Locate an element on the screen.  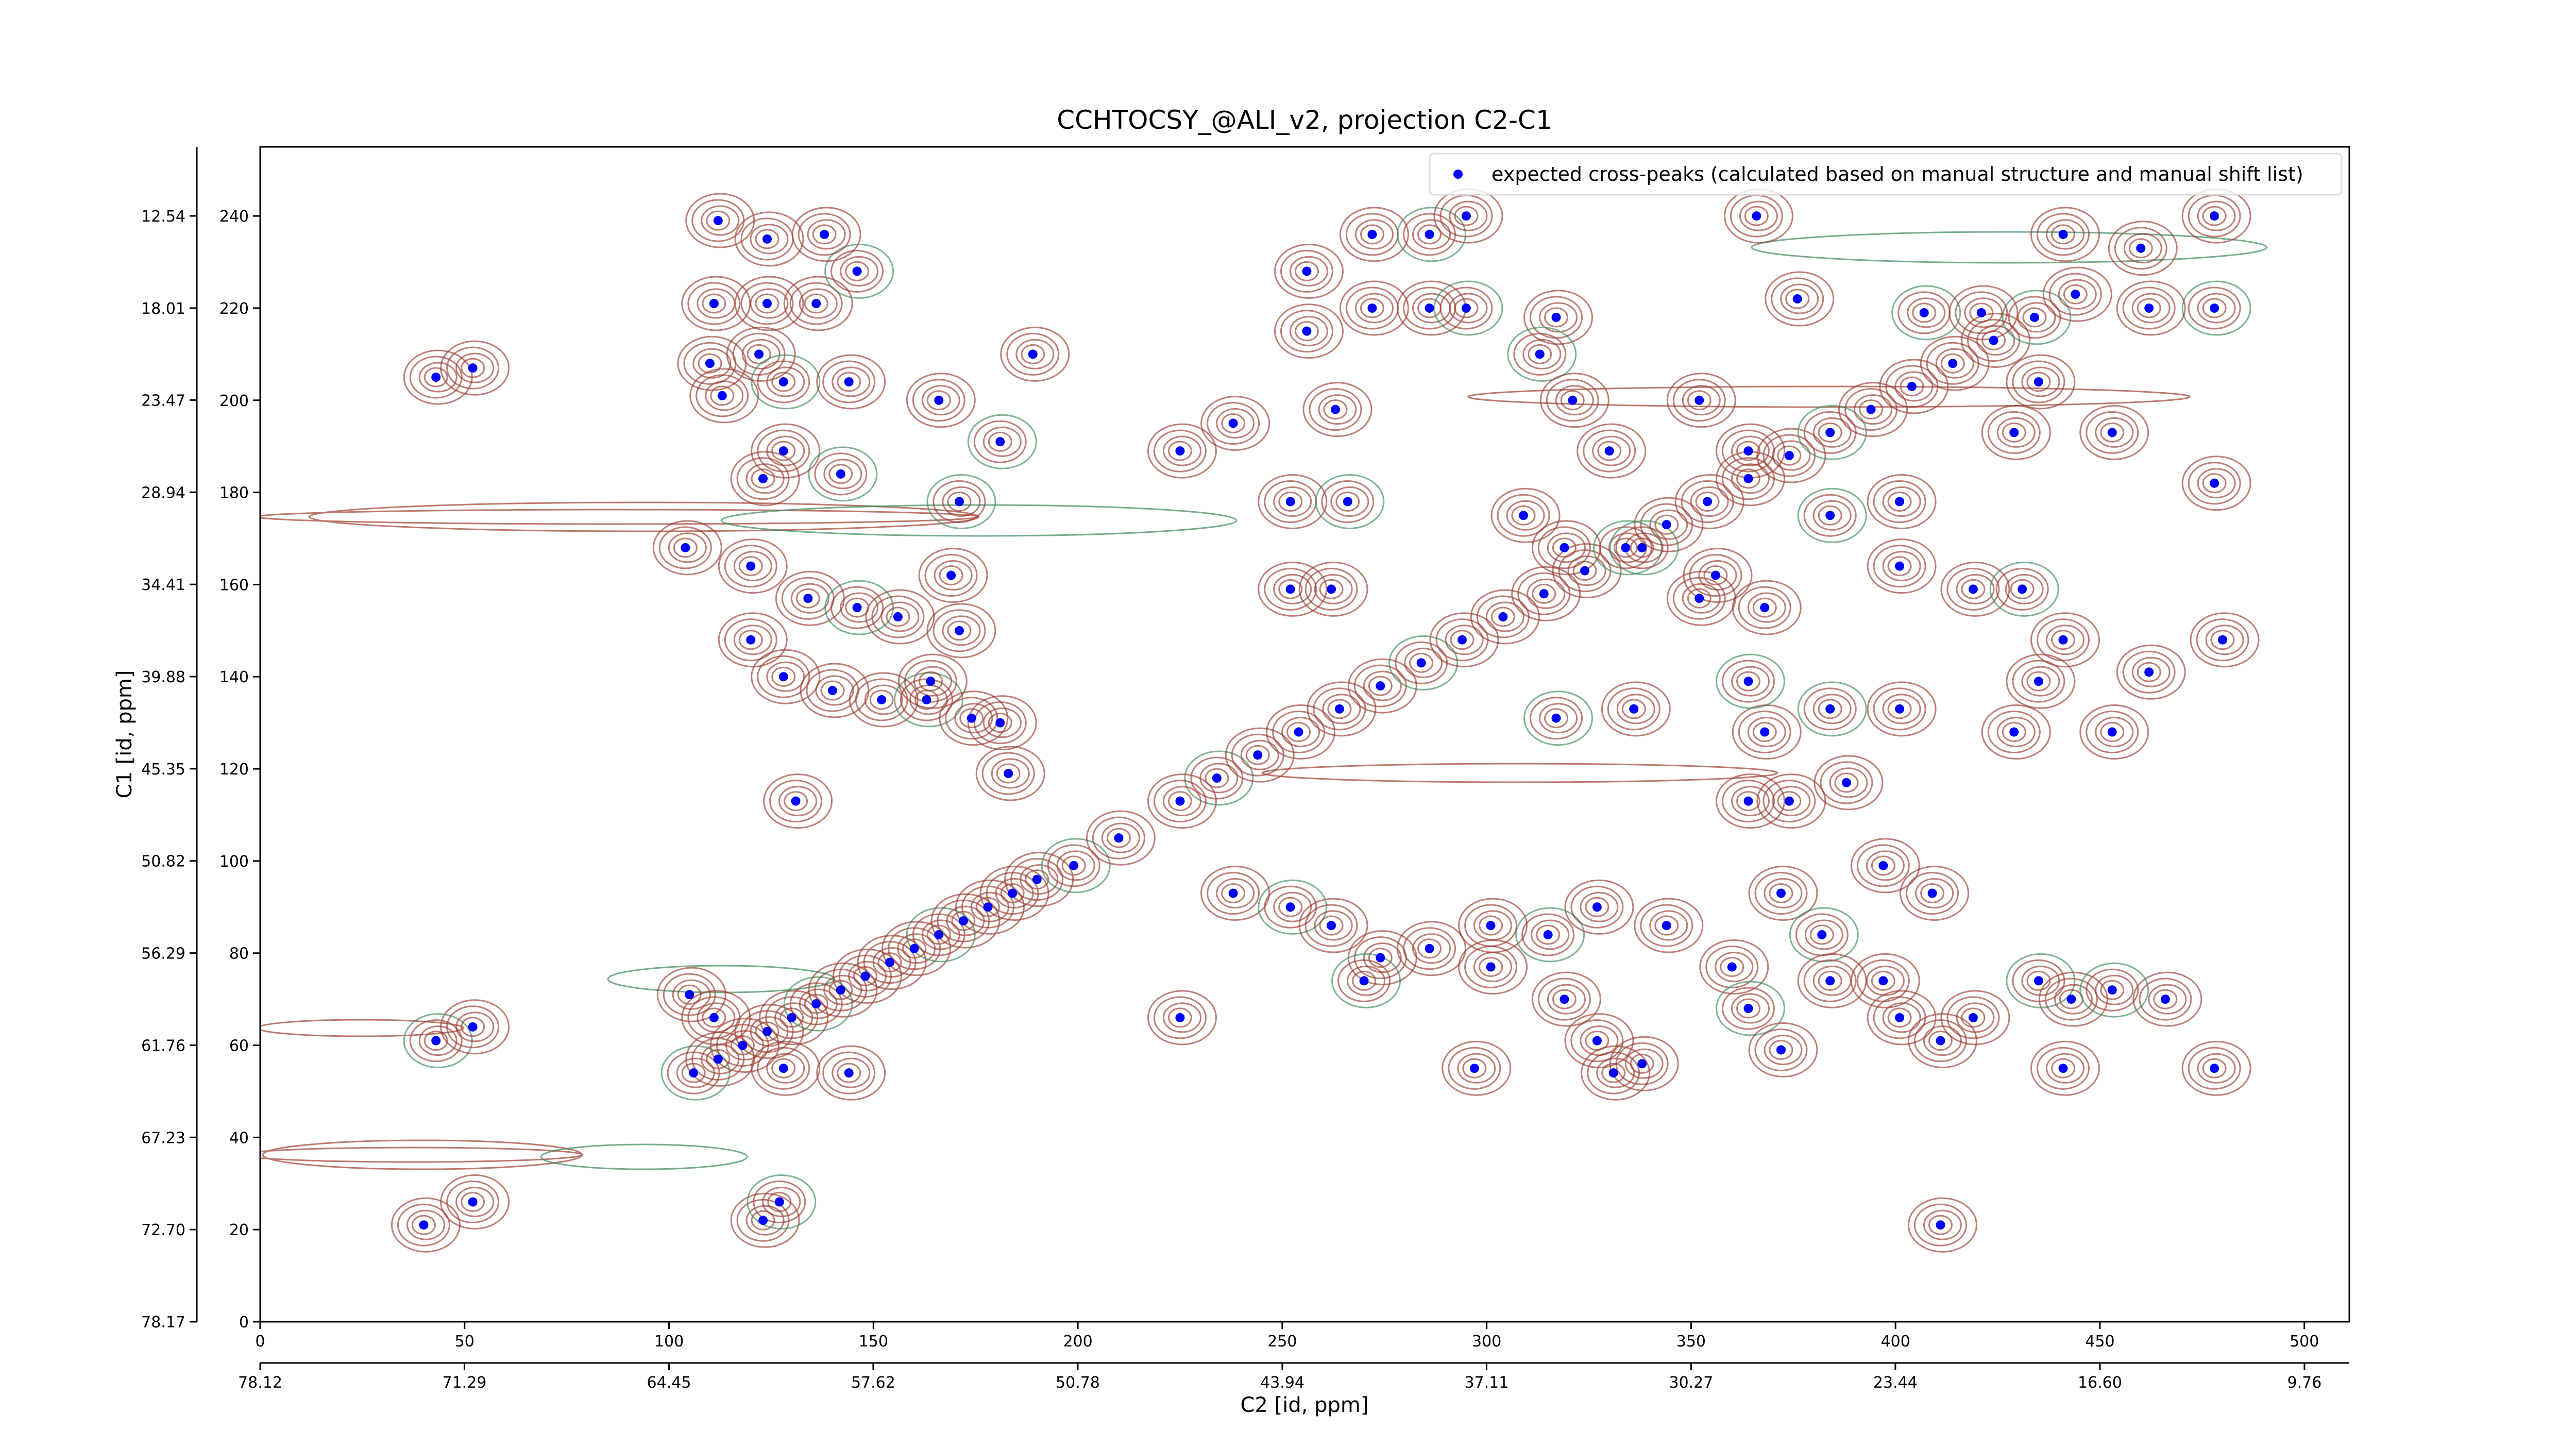
contour-streak is located at coordinates (620, 517).